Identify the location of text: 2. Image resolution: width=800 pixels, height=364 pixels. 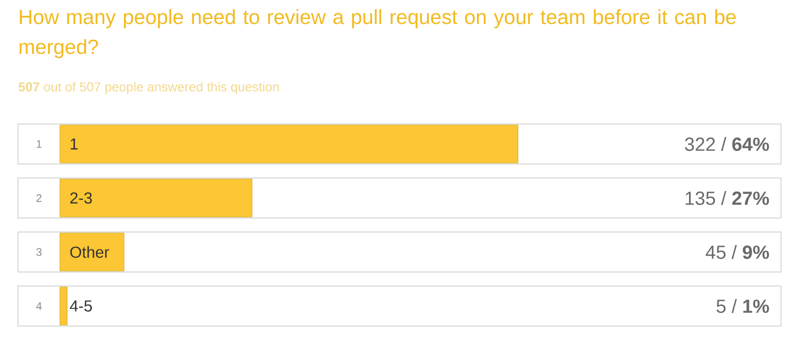
(39, 198).